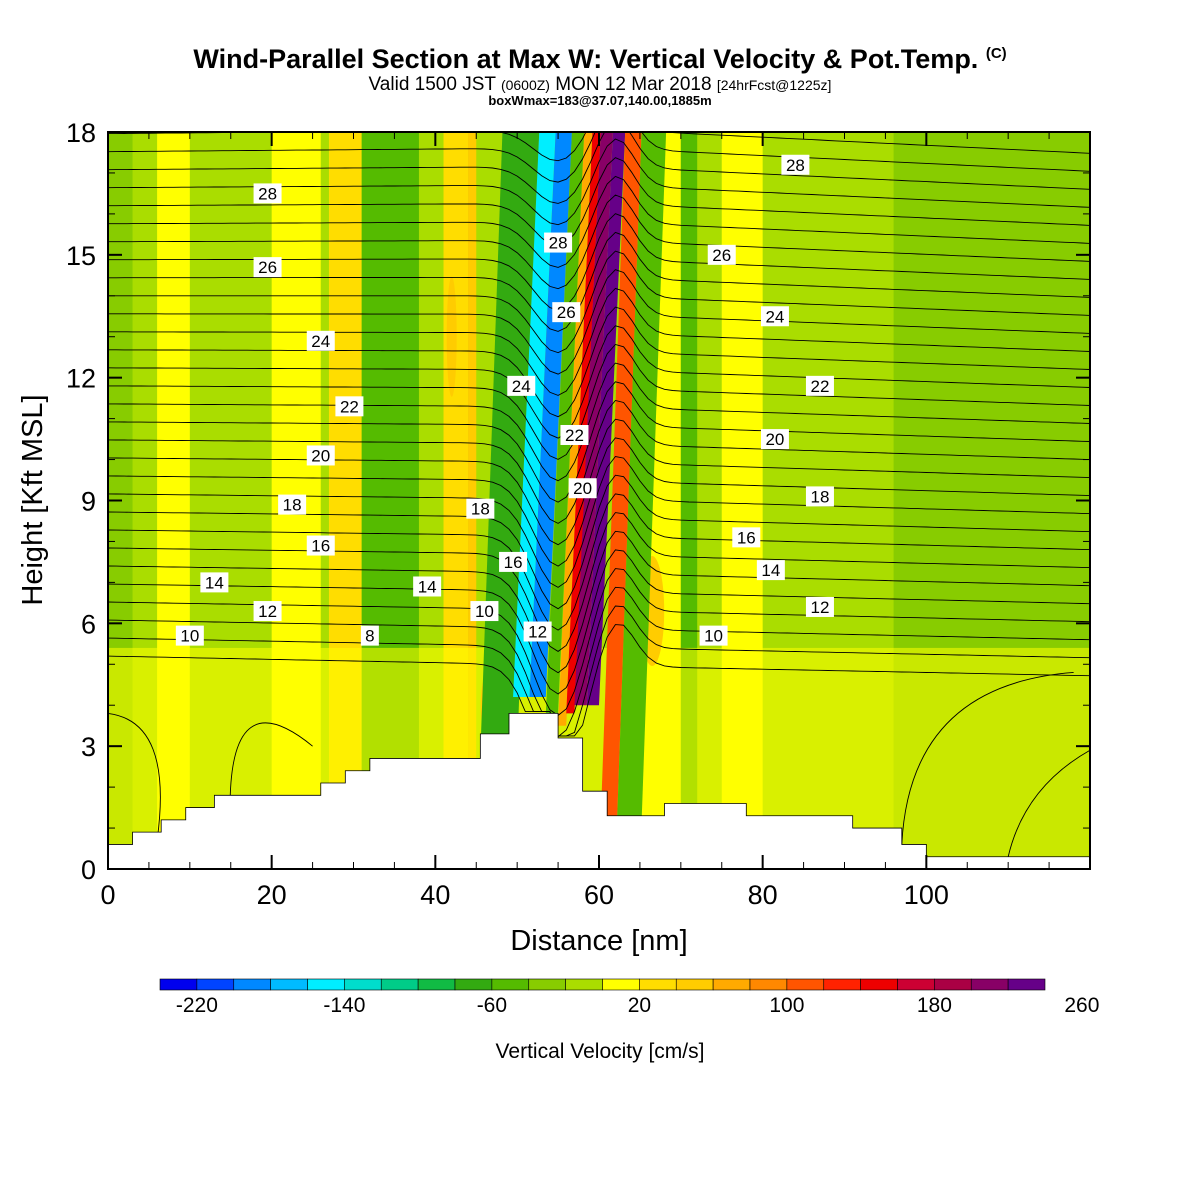 This screenshot has height=1200, width=1200. I want to click on colorbar-tick-label: 20, so click(639, 1005).